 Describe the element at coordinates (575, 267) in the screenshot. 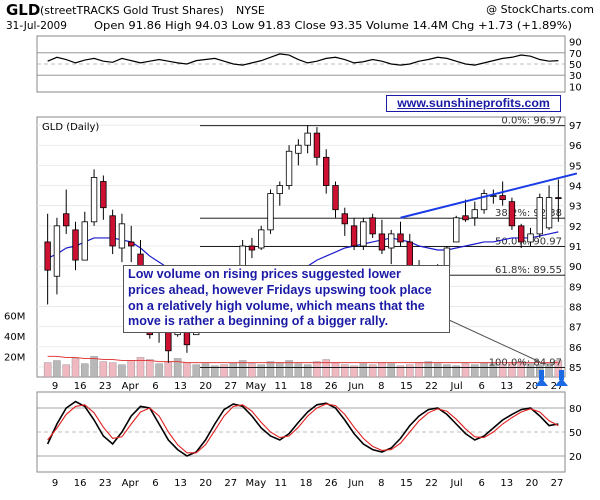

I see `price-tick-label: 90` at that location.